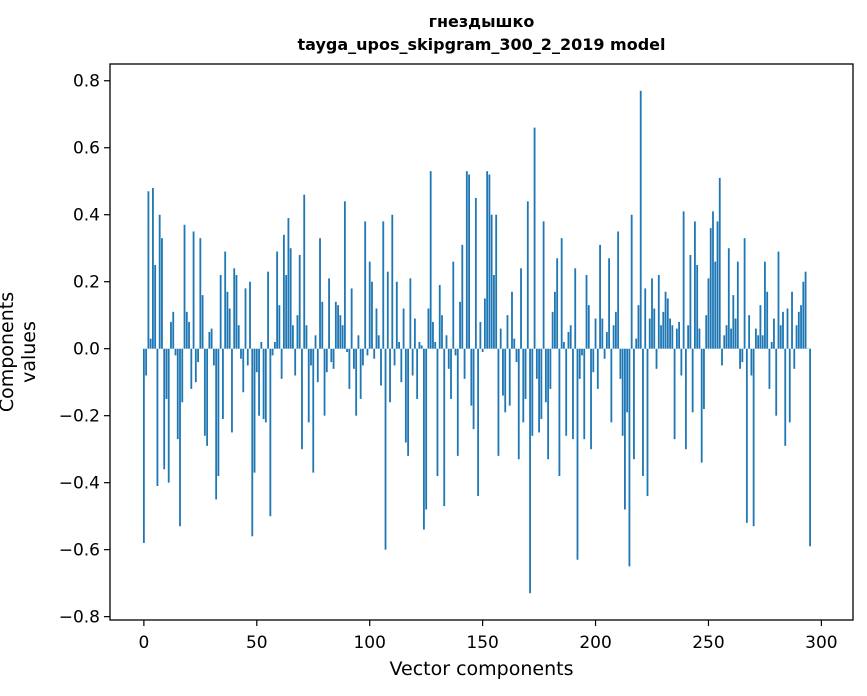 This screenshot has height=696, width=867. Describe the element at coordinates (84, 350) in the screenshot. I see `y-axis-ticks: −0.8 −0.6 −0.4 −0.2 0.0 0.2 0.4 0.6 0.8` at that location.